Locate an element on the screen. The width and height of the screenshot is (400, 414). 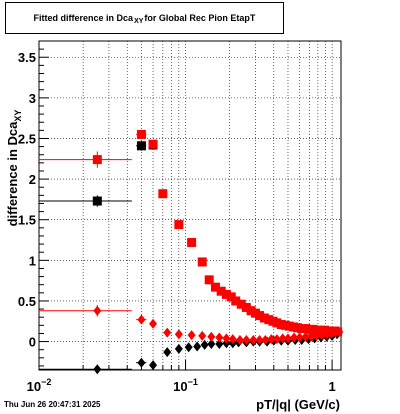
y-axis-label: difference in DcaXY is located at coordinates (14, 168).